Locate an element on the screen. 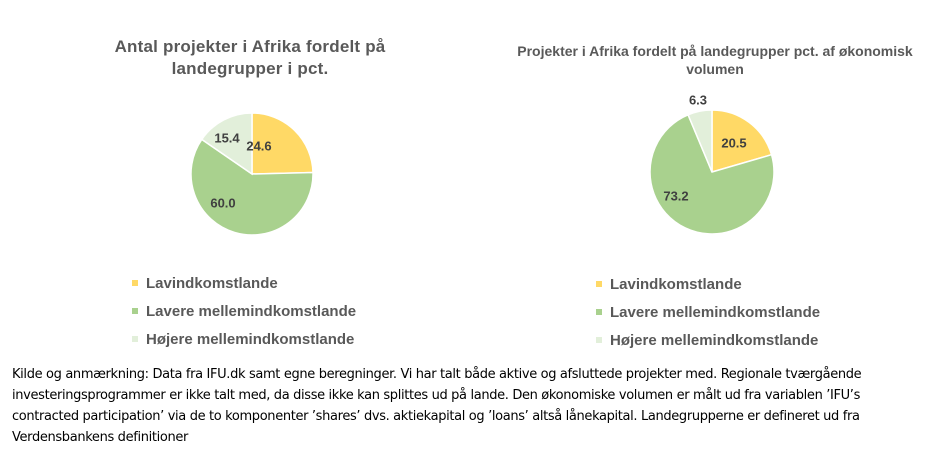 The width and height of the screenshot is (936, 476). data-label: 15.4 is located at coordinates (227, 138).